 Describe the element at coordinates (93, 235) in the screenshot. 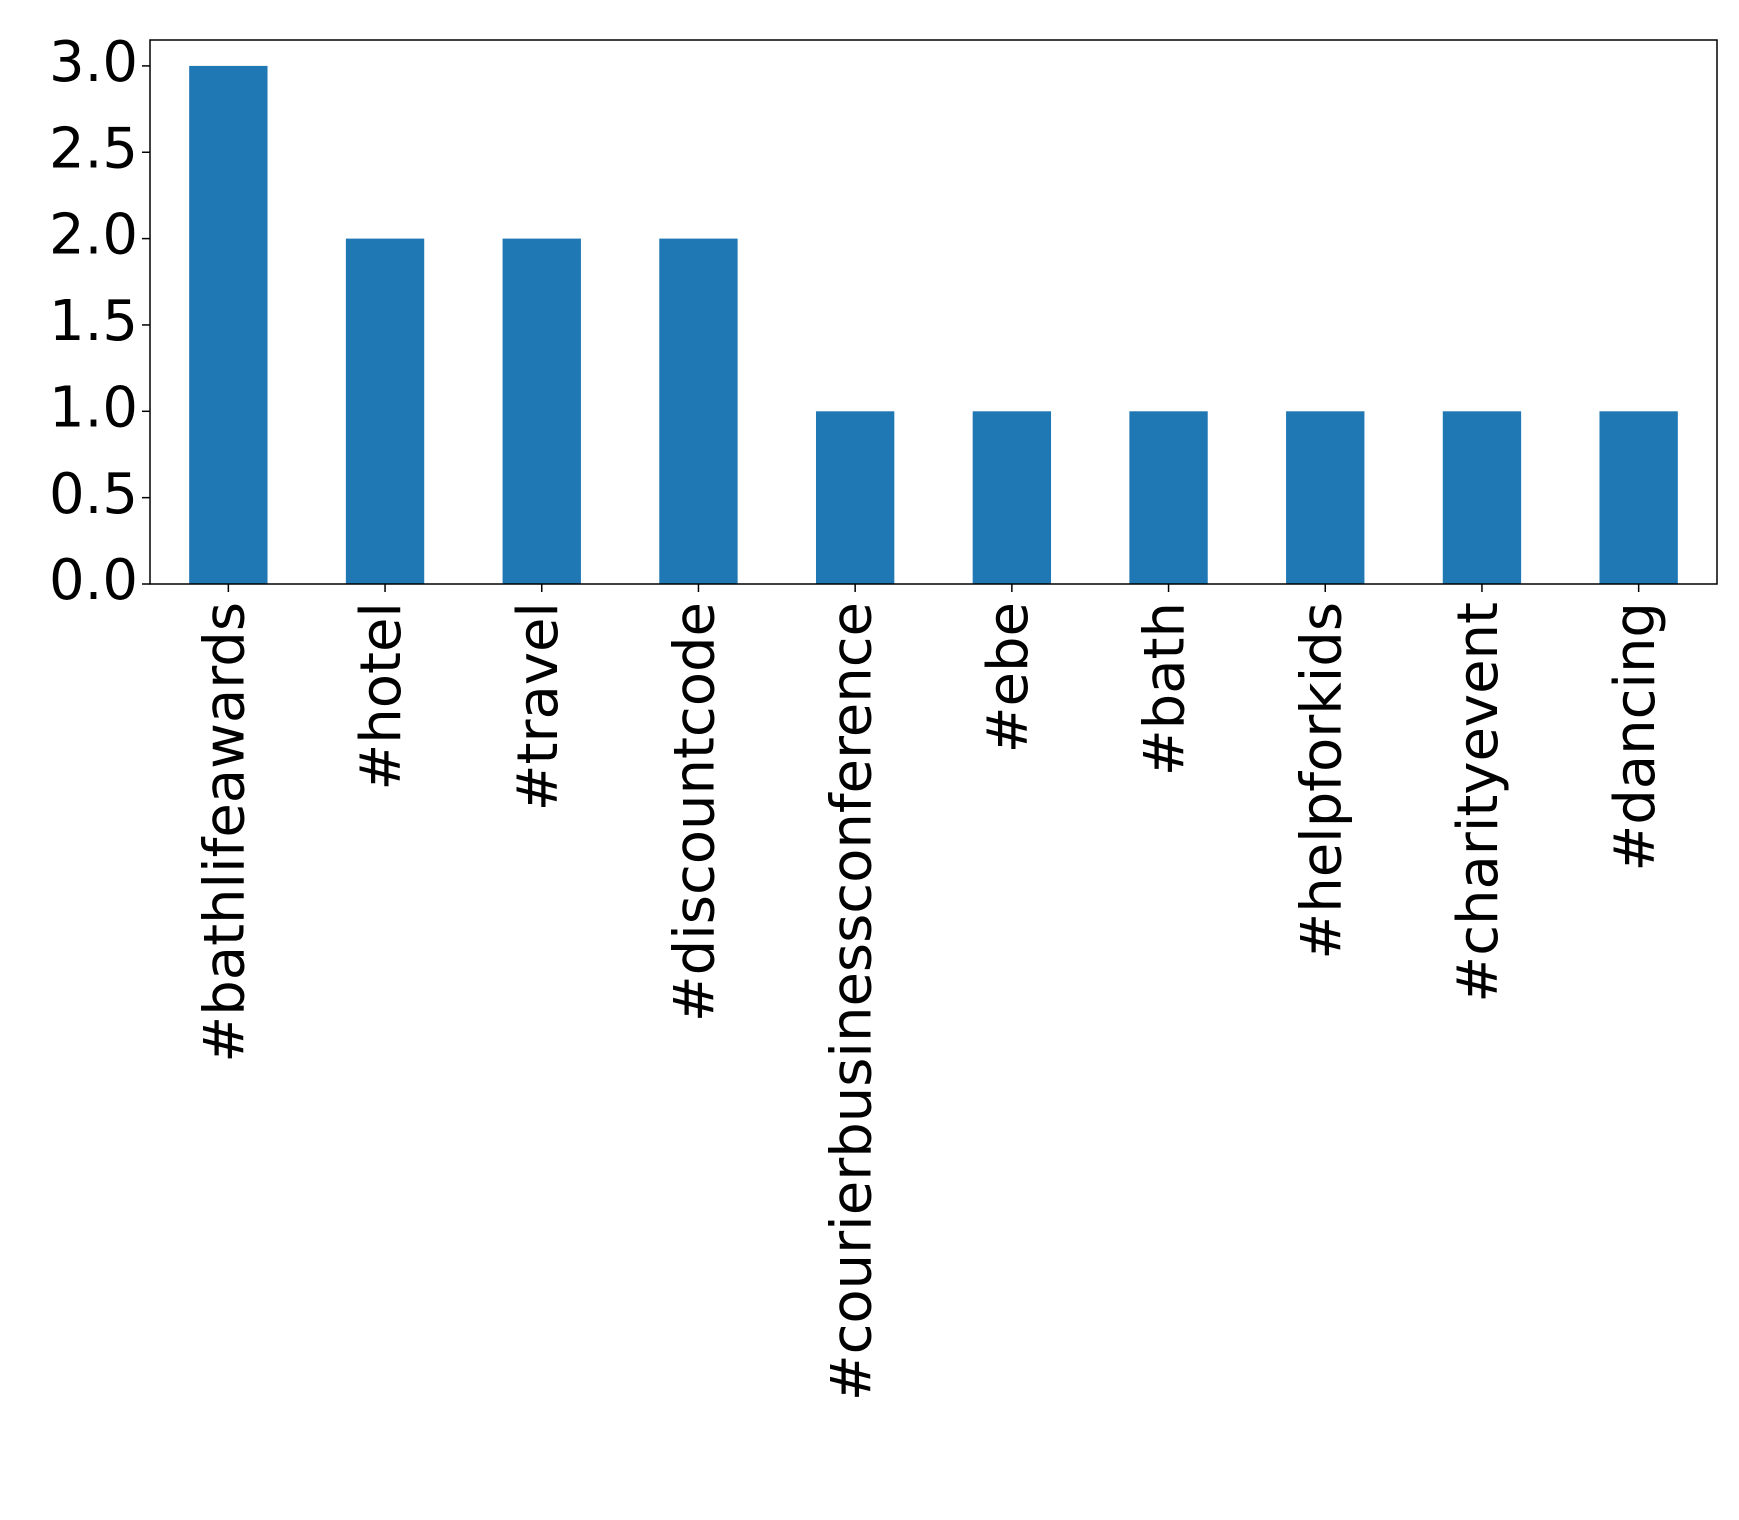

I see `y-tick-label: 2.0` at that location.